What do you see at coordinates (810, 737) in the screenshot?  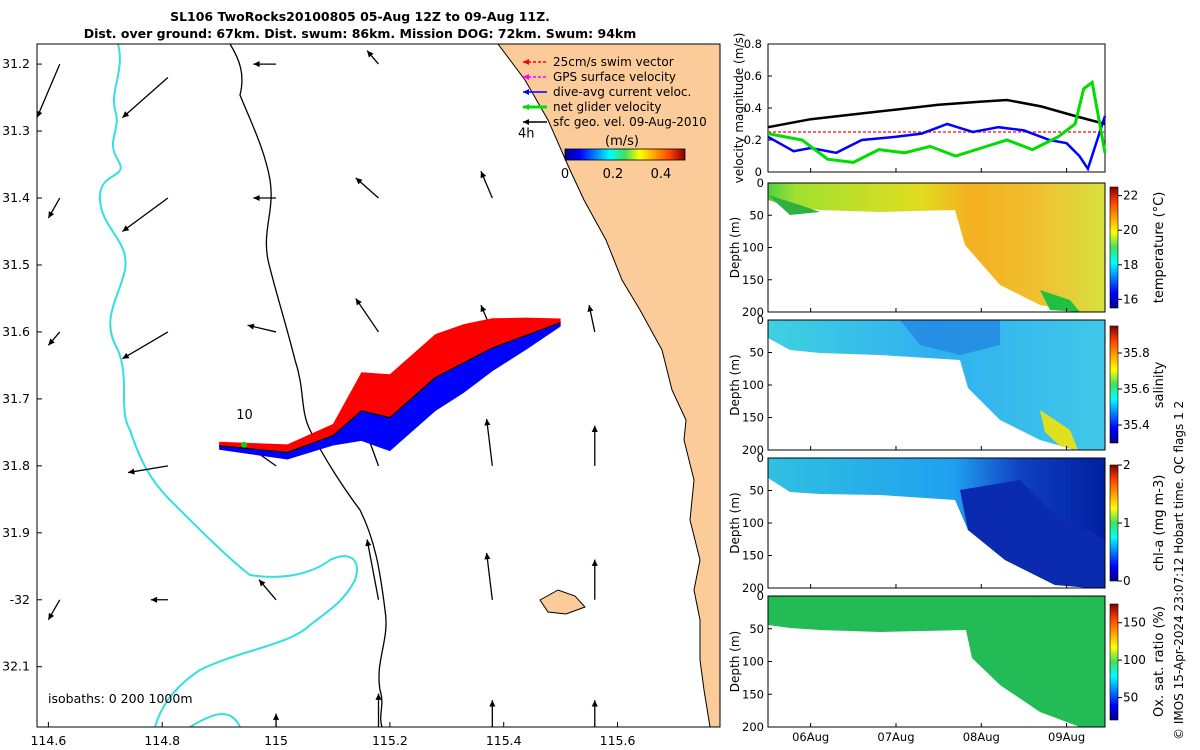 I see `time-tick-label: 06Aug` at bounding box center [810, 737].